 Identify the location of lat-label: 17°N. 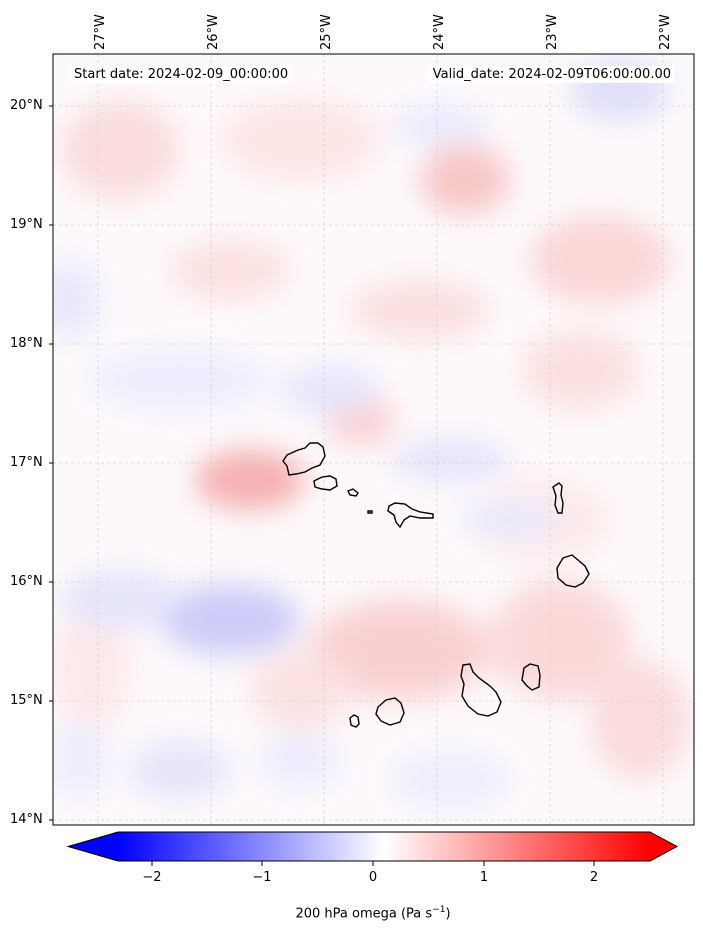
(26, 462).